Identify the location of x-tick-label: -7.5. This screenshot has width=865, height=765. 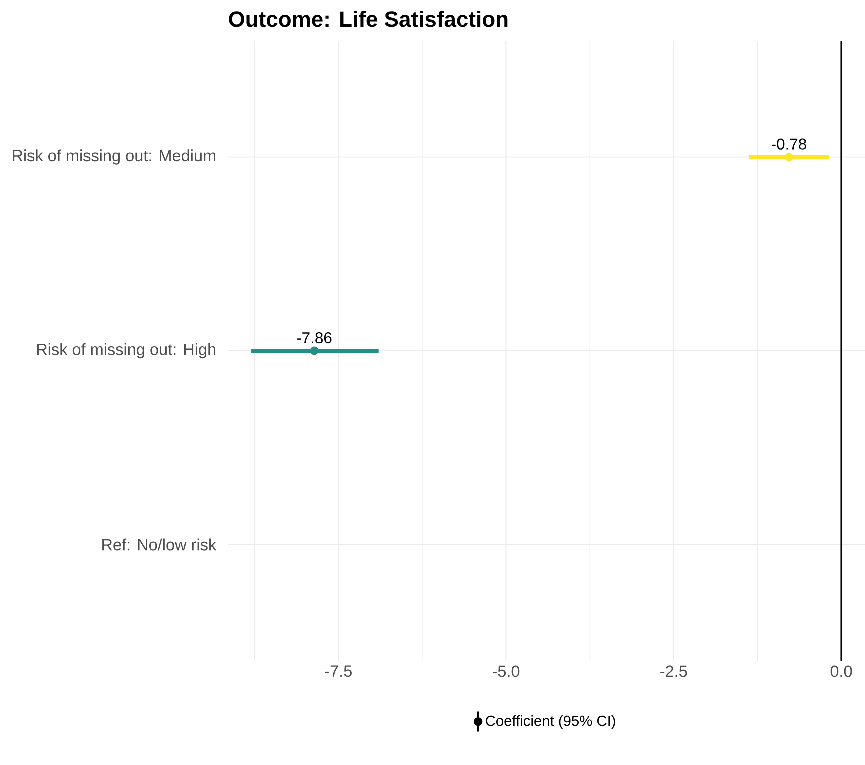
(338, 672).